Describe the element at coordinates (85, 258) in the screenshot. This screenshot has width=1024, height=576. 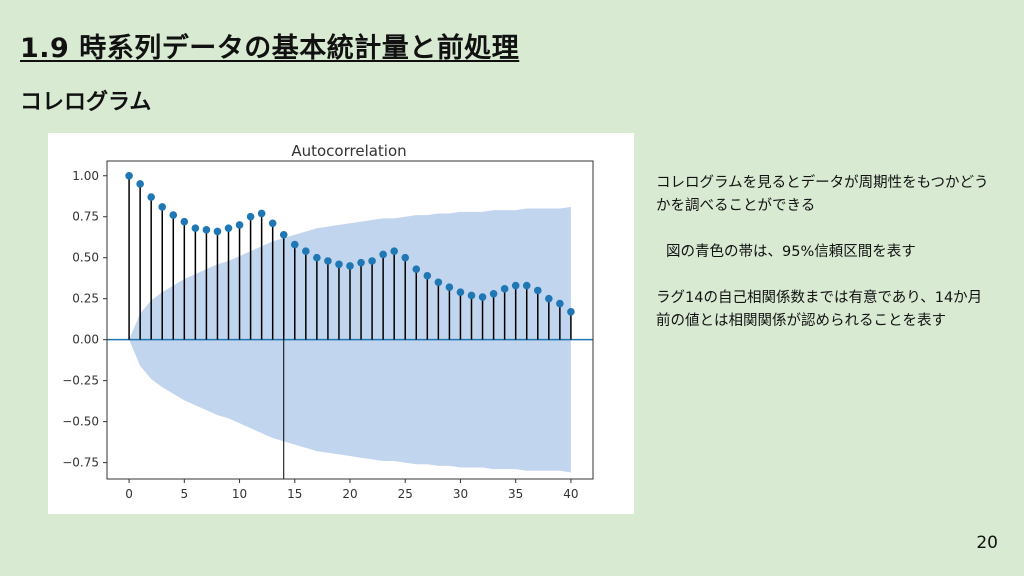
I see `y-tick-label: 0.50` at that location.